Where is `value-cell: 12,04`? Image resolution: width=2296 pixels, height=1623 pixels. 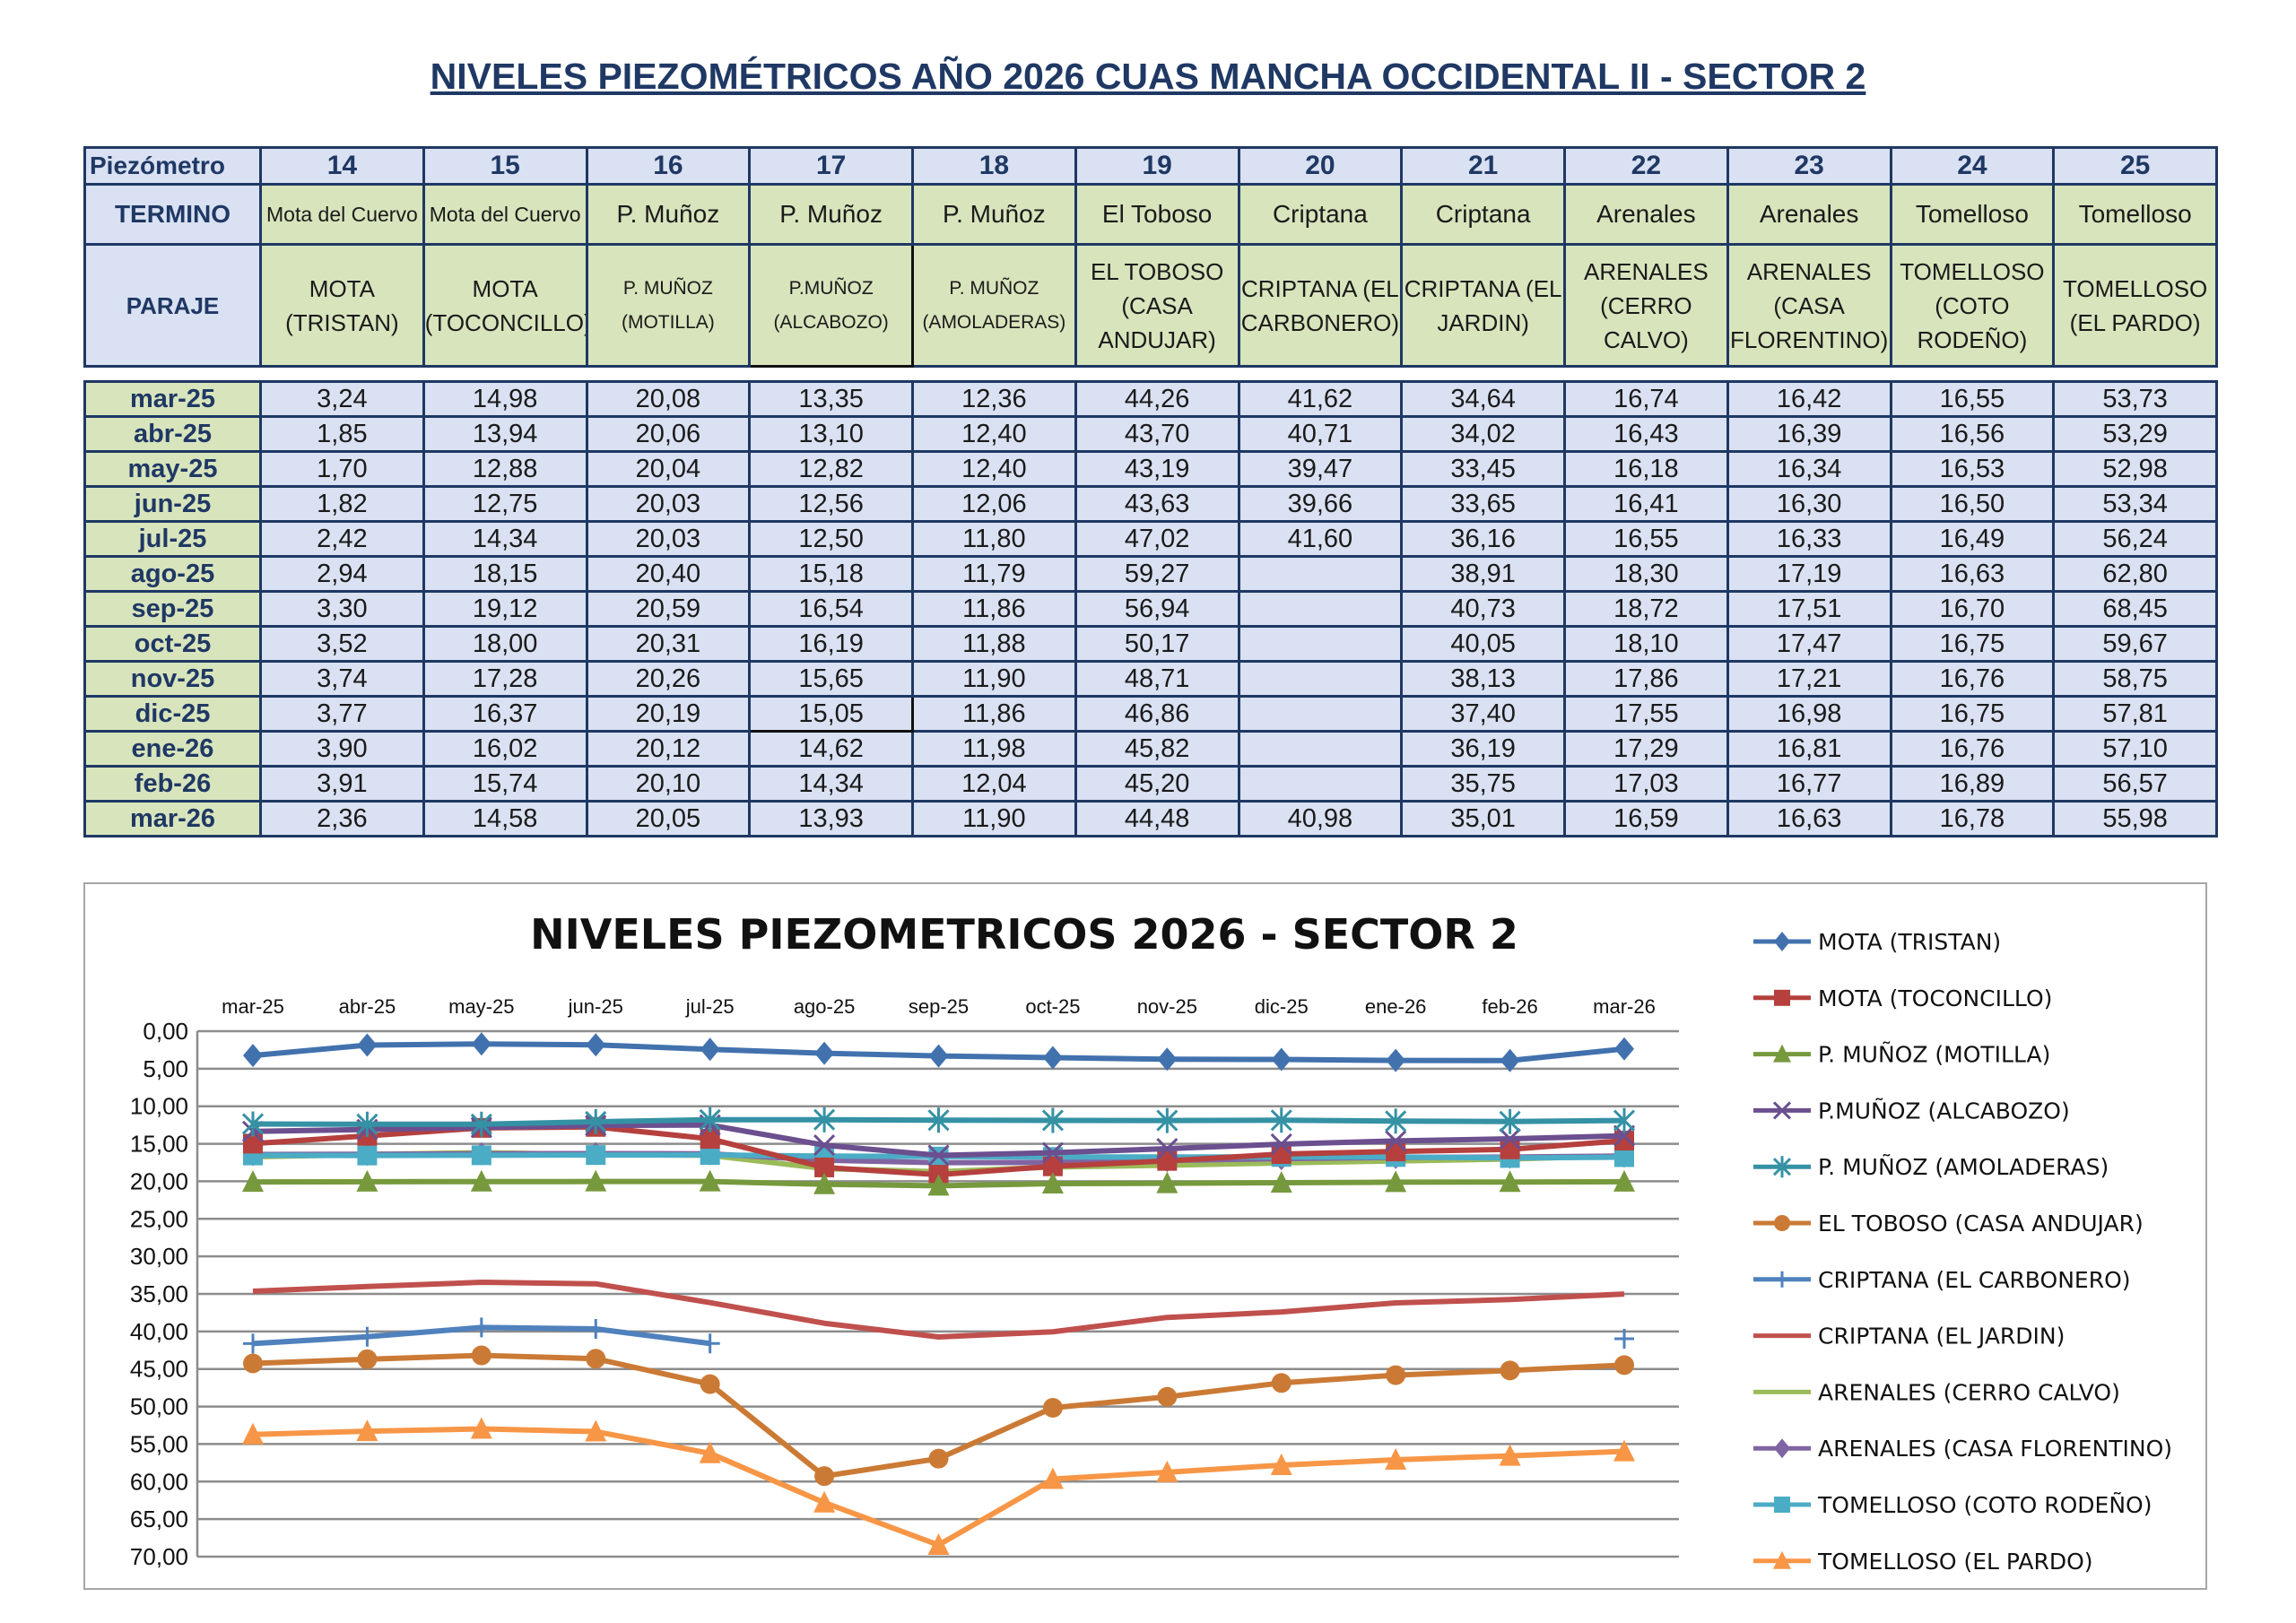
value-cell: 12,04 is located at coordinates (994, 784).